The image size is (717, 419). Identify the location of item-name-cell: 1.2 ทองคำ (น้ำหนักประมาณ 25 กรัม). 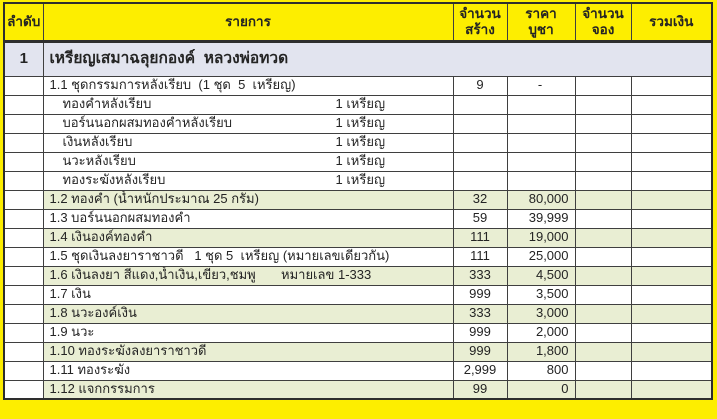
(248, 199).